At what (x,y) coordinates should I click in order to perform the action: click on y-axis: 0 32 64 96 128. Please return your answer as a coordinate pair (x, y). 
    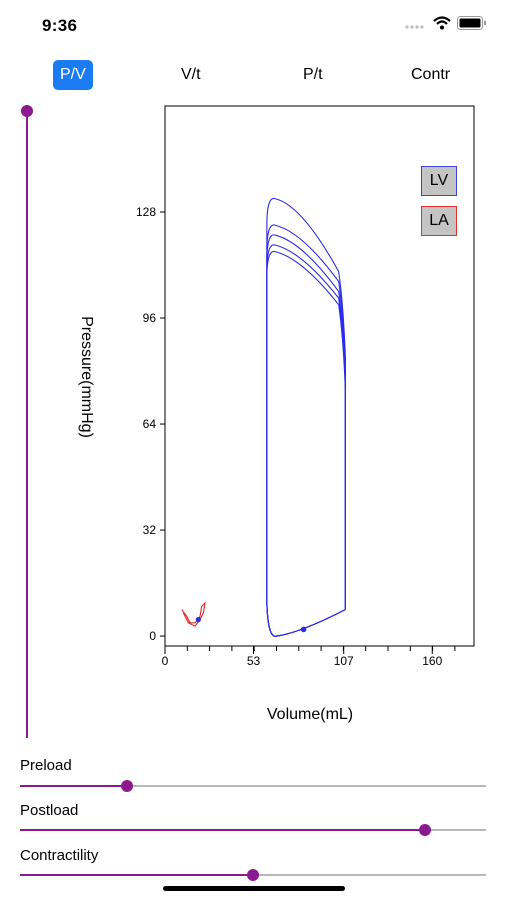
    Looking at the image, I should click on (150, 424).